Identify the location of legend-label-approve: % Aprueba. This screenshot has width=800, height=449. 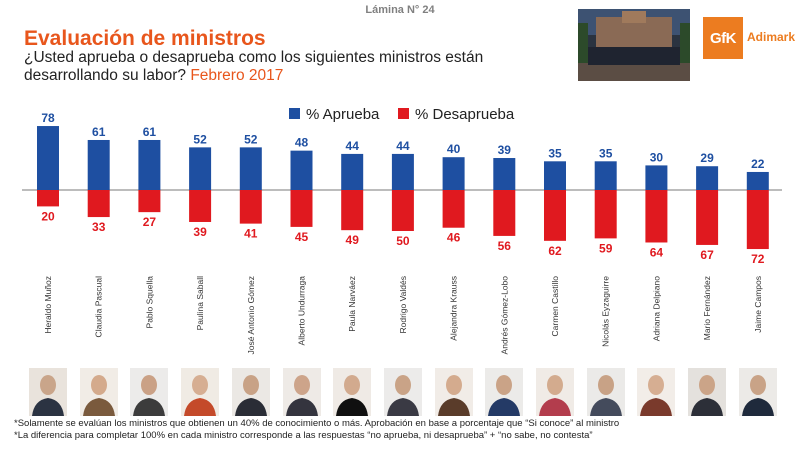
(343, 114).